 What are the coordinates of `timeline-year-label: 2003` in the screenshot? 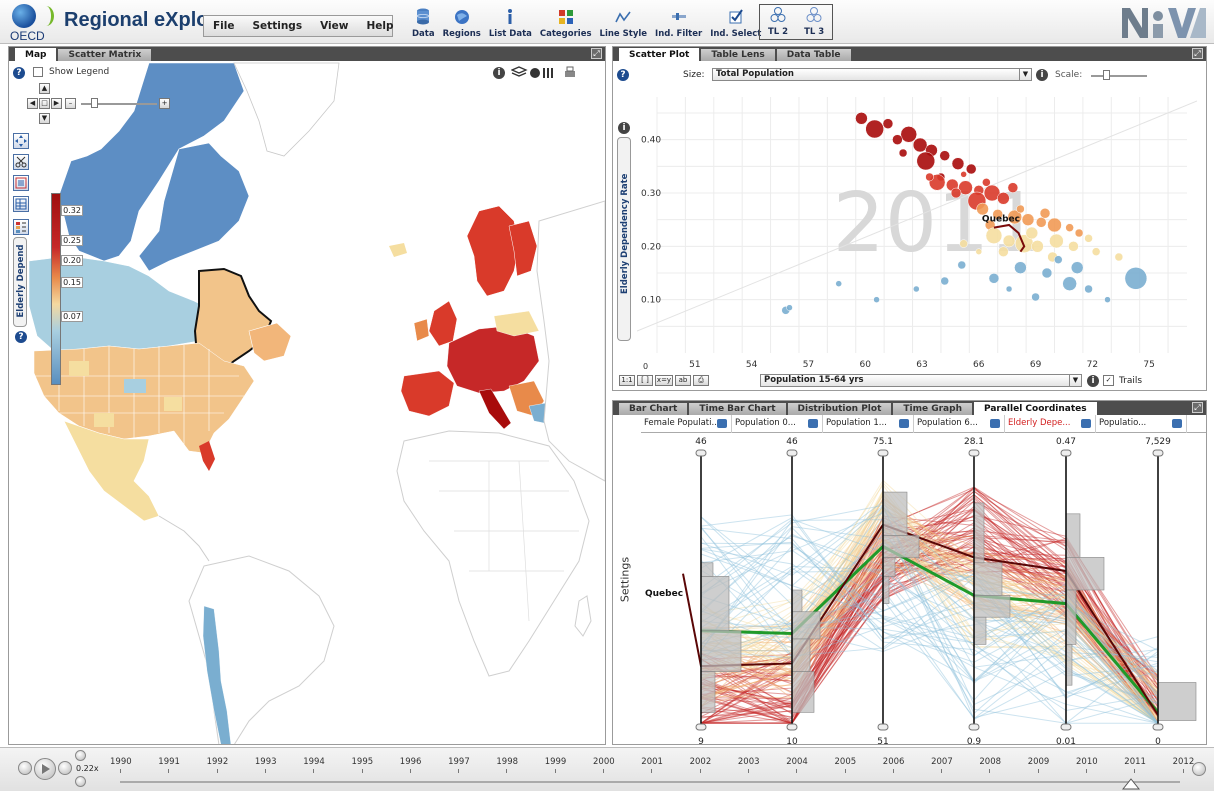 It's located at (748, 762).